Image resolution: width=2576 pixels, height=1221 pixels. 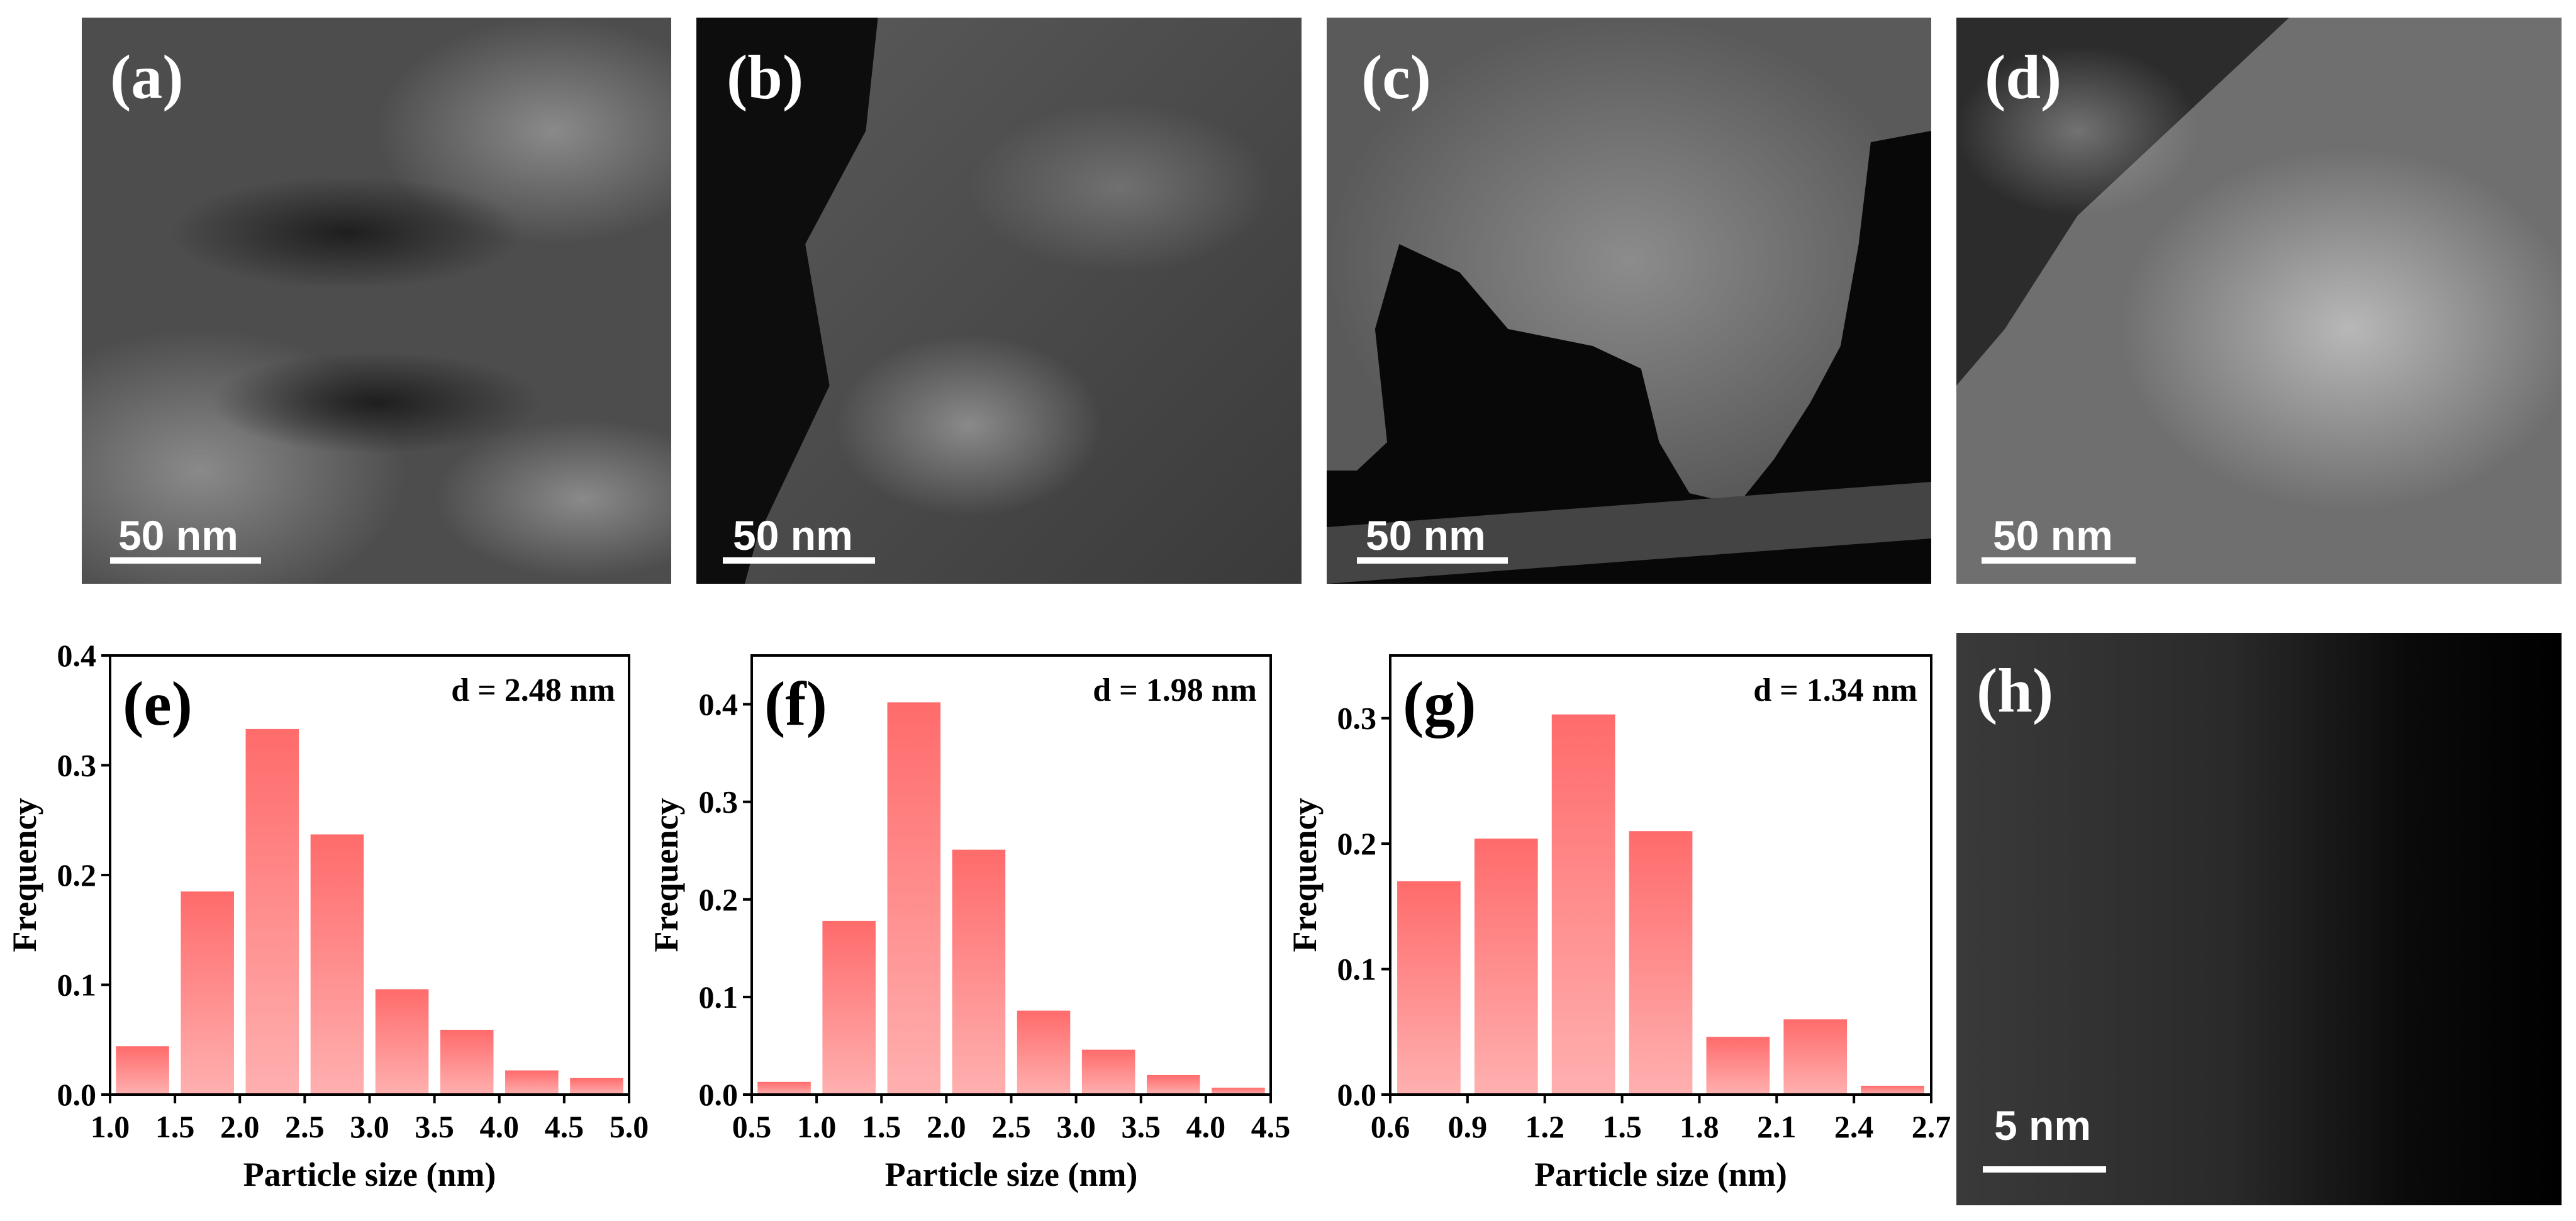 What do you see at coordinates (369, 1126) in the screenshot?
I see `x-tick-label: 3.0` at bounding box center [369, 1126].